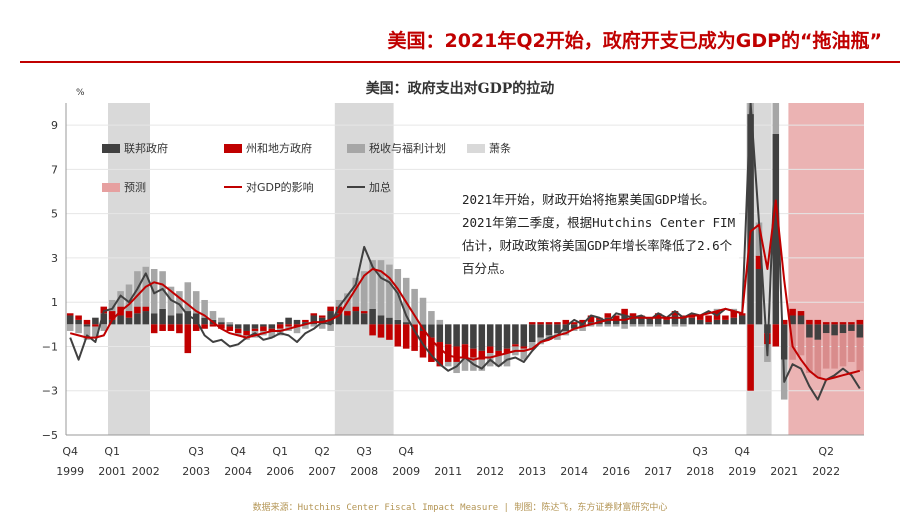 The image size is (920, 518). I want to click on legend-label: 萧条, so click(500, 148).